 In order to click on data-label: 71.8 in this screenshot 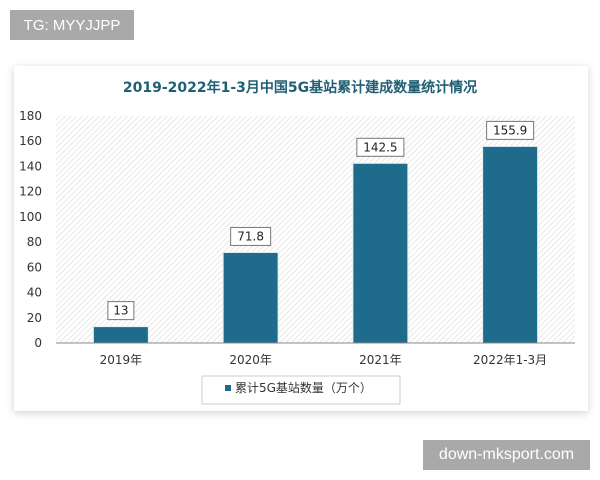, I will do `click(250, 236)`.